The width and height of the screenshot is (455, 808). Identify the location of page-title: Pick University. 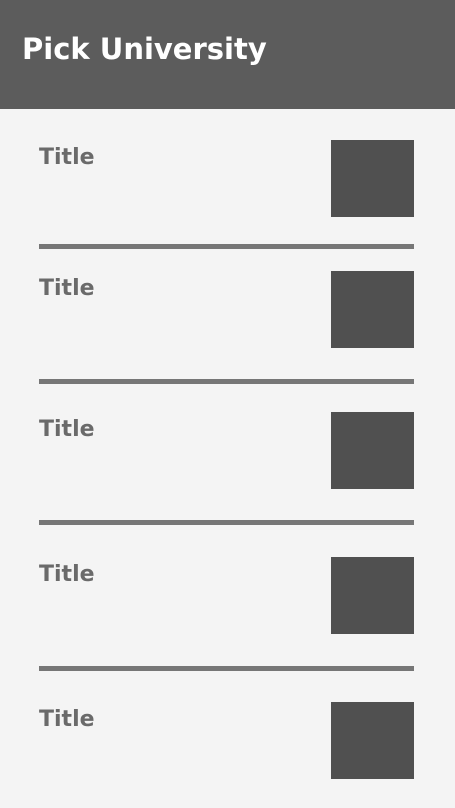
(144, 49).